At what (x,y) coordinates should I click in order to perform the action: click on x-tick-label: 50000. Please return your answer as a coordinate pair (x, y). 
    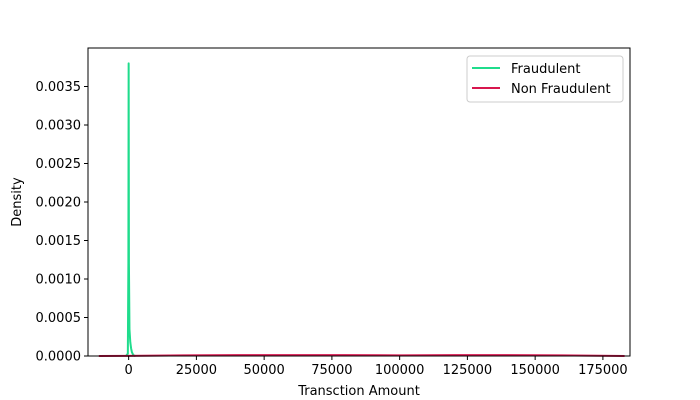
    Looking at the image, I should click on (263, 370).